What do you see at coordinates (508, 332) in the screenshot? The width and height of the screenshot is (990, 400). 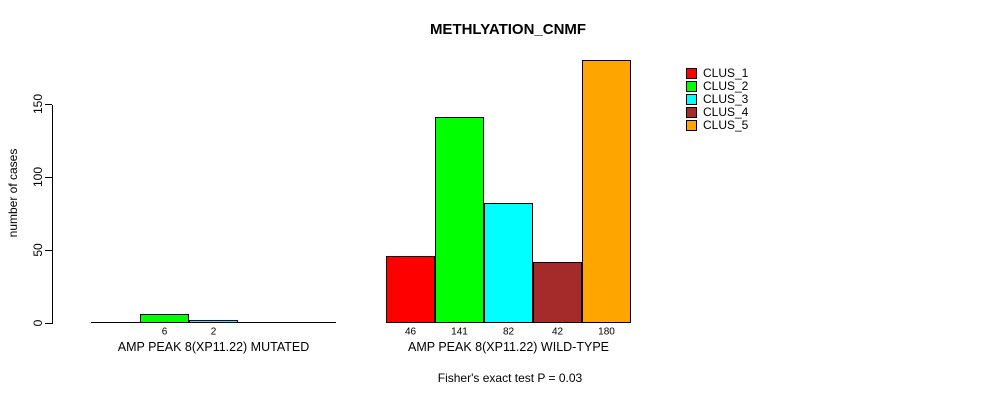 I see `bar-value-label: 82` at bounding box center [508, 332].